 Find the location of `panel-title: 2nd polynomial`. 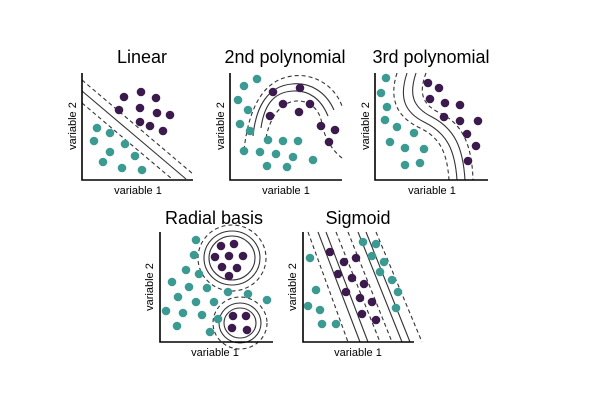

panel-title: 2nd polynomial is located at coordinates (284, 57).